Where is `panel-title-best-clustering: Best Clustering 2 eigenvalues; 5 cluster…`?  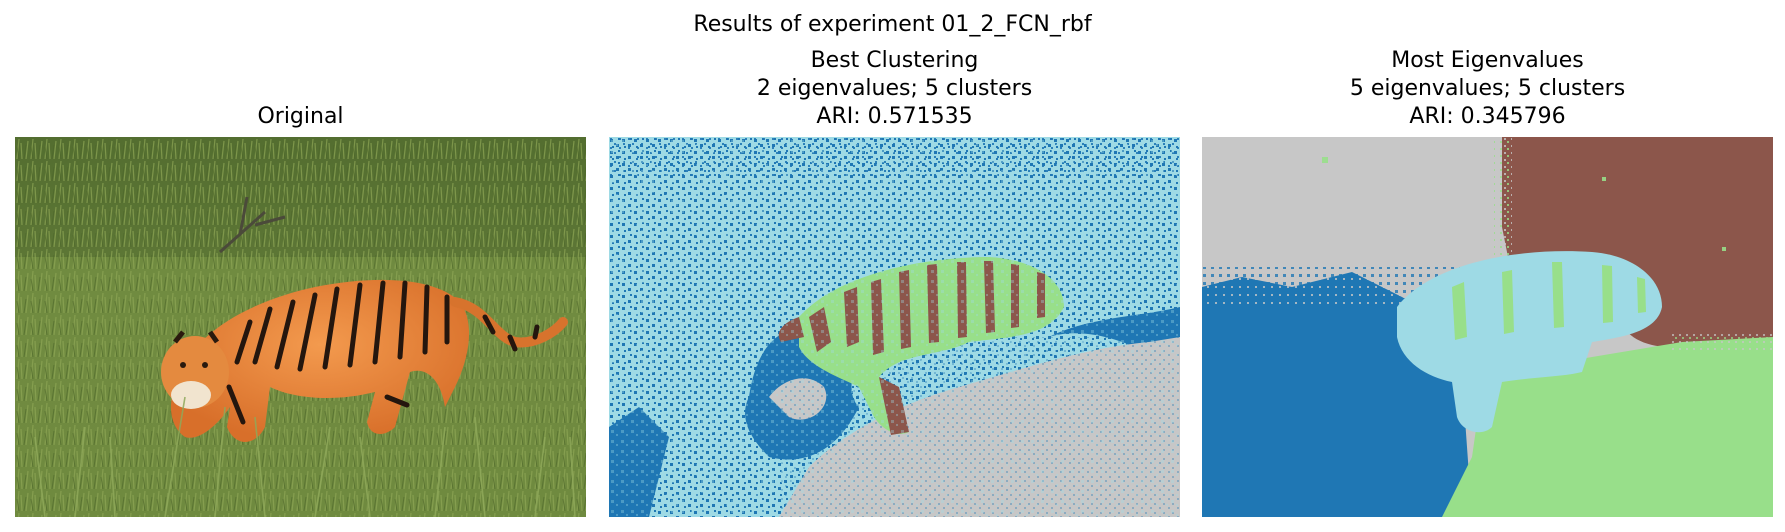
panel-title-best-clustering: Best Clustering 2 eigenvalues; 5 cluster… is located at coordinates (894, 89).